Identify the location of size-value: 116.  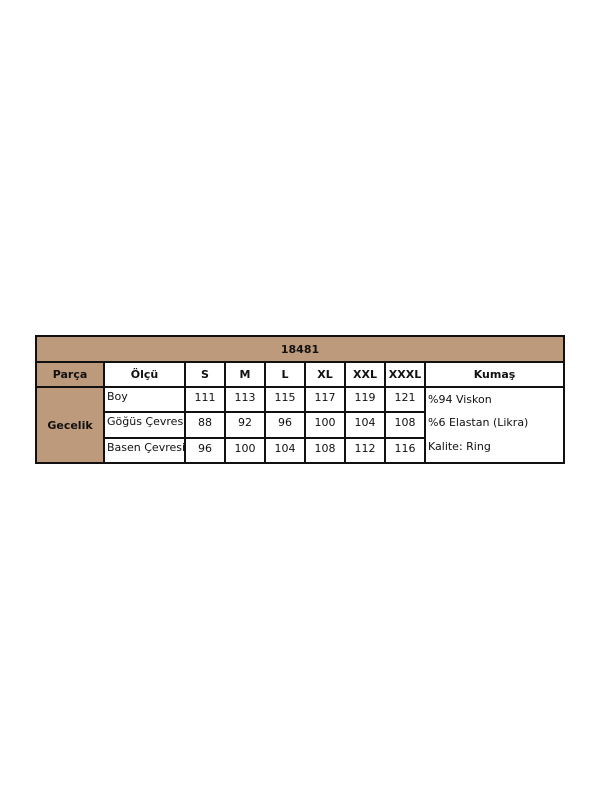
(406, 451).